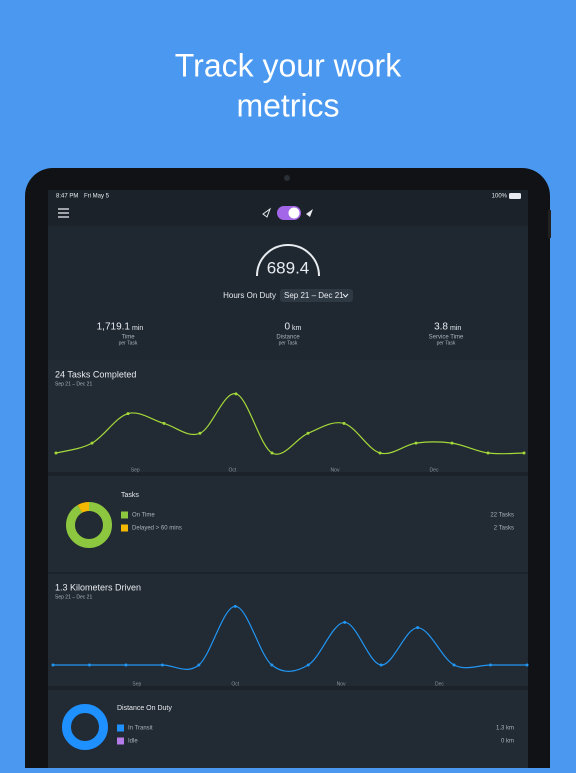 The image size is (576, 773). What do you see at coordinates (63, 213) in the screenshot?
I see `menu-button` at bounding box center [63, 213].